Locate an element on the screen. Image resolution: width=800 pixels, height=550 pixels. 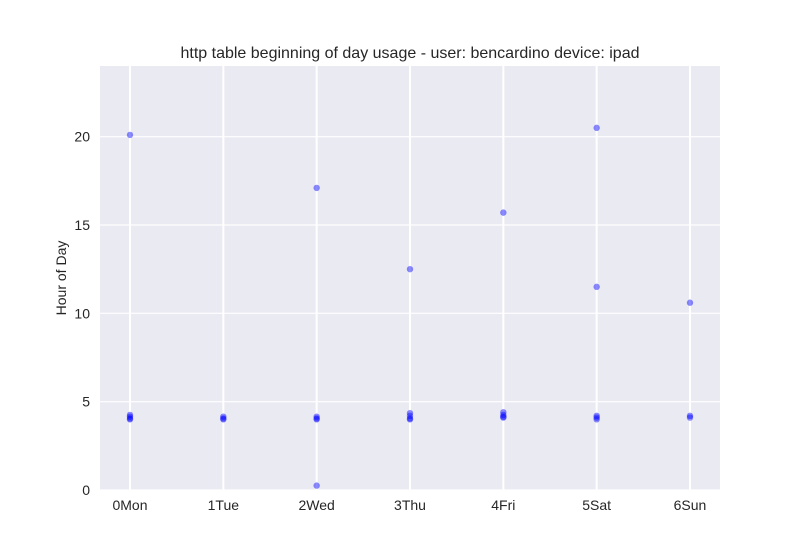
y-axis-ticks: 0 5 10 15 20 is located at coordinates (82, 313).